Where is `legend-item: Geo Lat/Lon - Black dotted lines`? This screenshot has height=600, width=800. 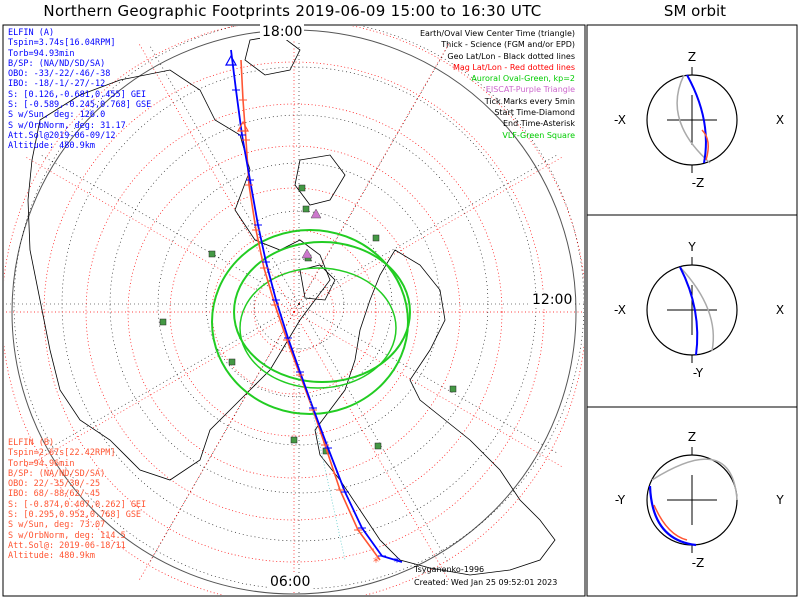
legend-item: Geo Lat/Lon - Black dotted lines is located at coordinates (511, 56).